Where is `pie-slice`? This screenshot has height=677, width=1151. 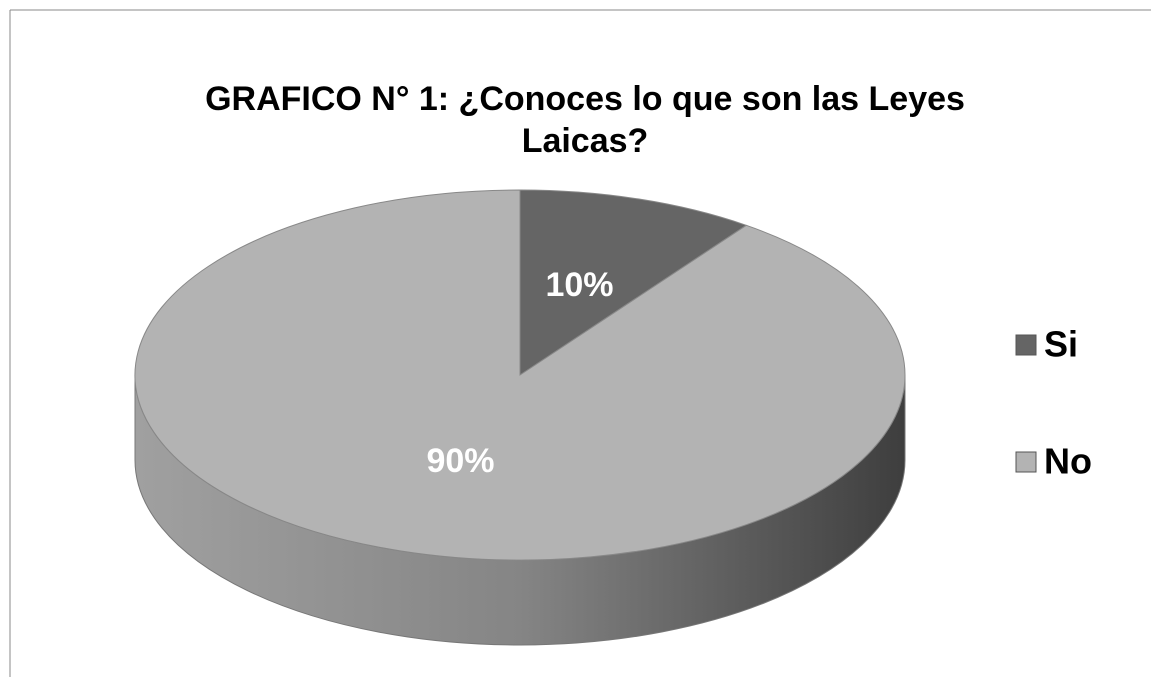
pie-slice is located at coordinates (633, 282).